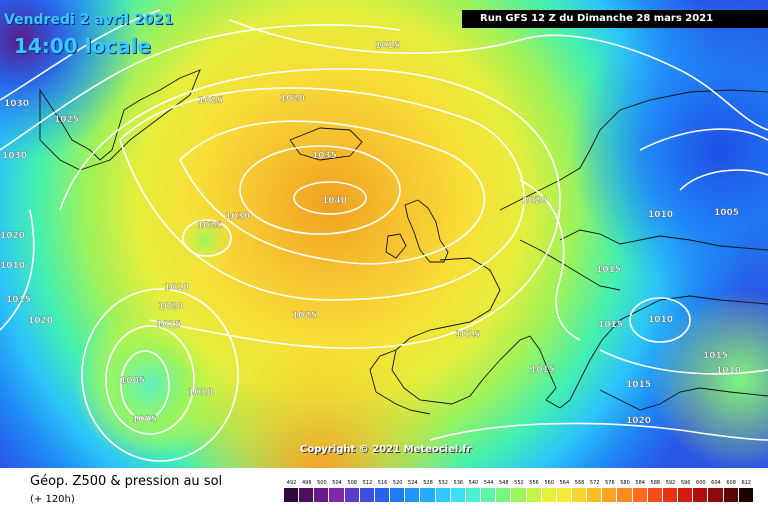 This screenshot has width=768, height=512. Describe the element at coordinates (428, 483) in the screenshot. I see `color-scale-label: 528` at that location.